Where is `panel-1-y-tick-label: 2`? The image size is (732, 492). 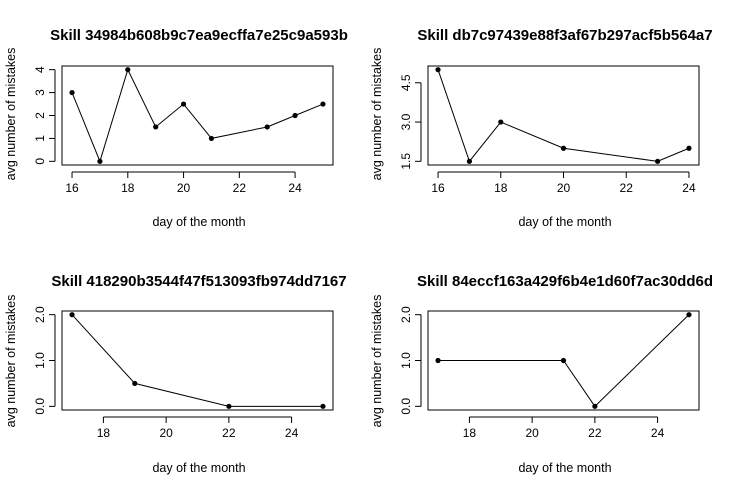
panel-1-y-tick-label: 2 is located at coordinates (40, 115).